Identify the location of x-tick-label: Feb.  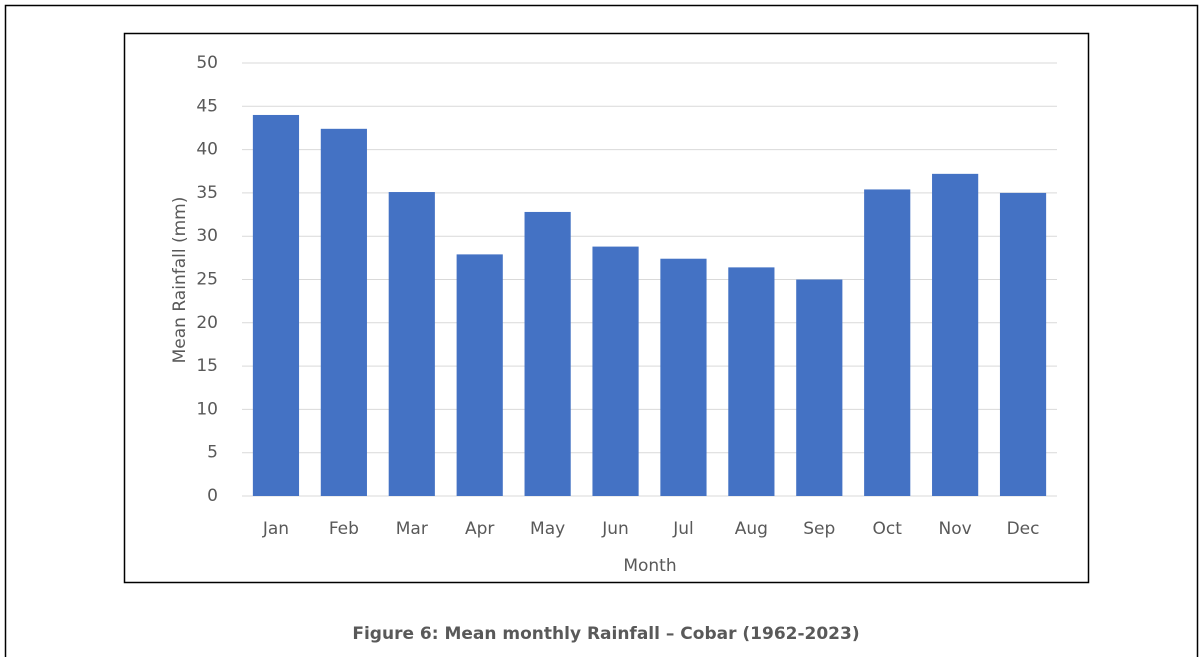
(344, 529).